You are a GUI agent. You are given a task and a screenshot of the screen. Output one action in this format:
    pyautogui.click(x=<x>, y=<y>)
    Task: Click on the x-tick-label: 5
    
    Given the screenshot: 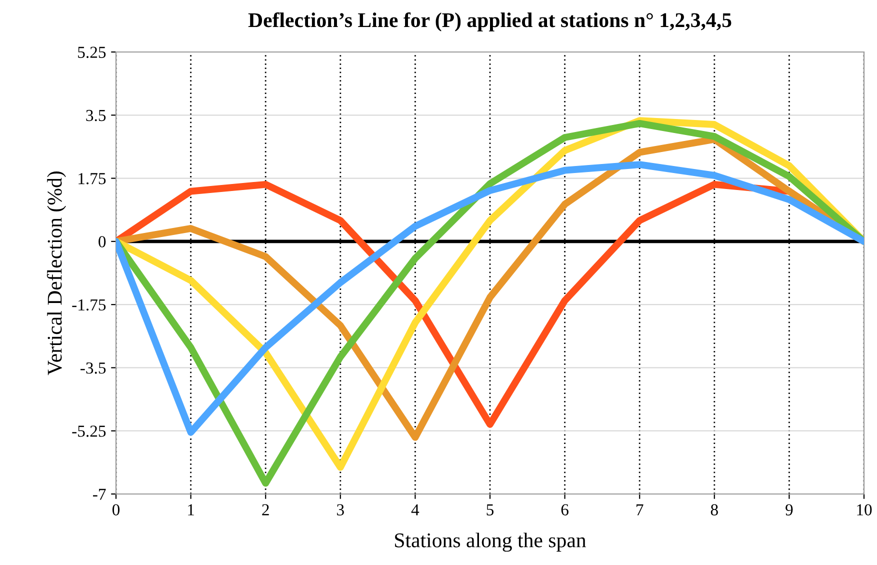 What is the action you would take?
    pyautogui.click(x=490, y=510)
    